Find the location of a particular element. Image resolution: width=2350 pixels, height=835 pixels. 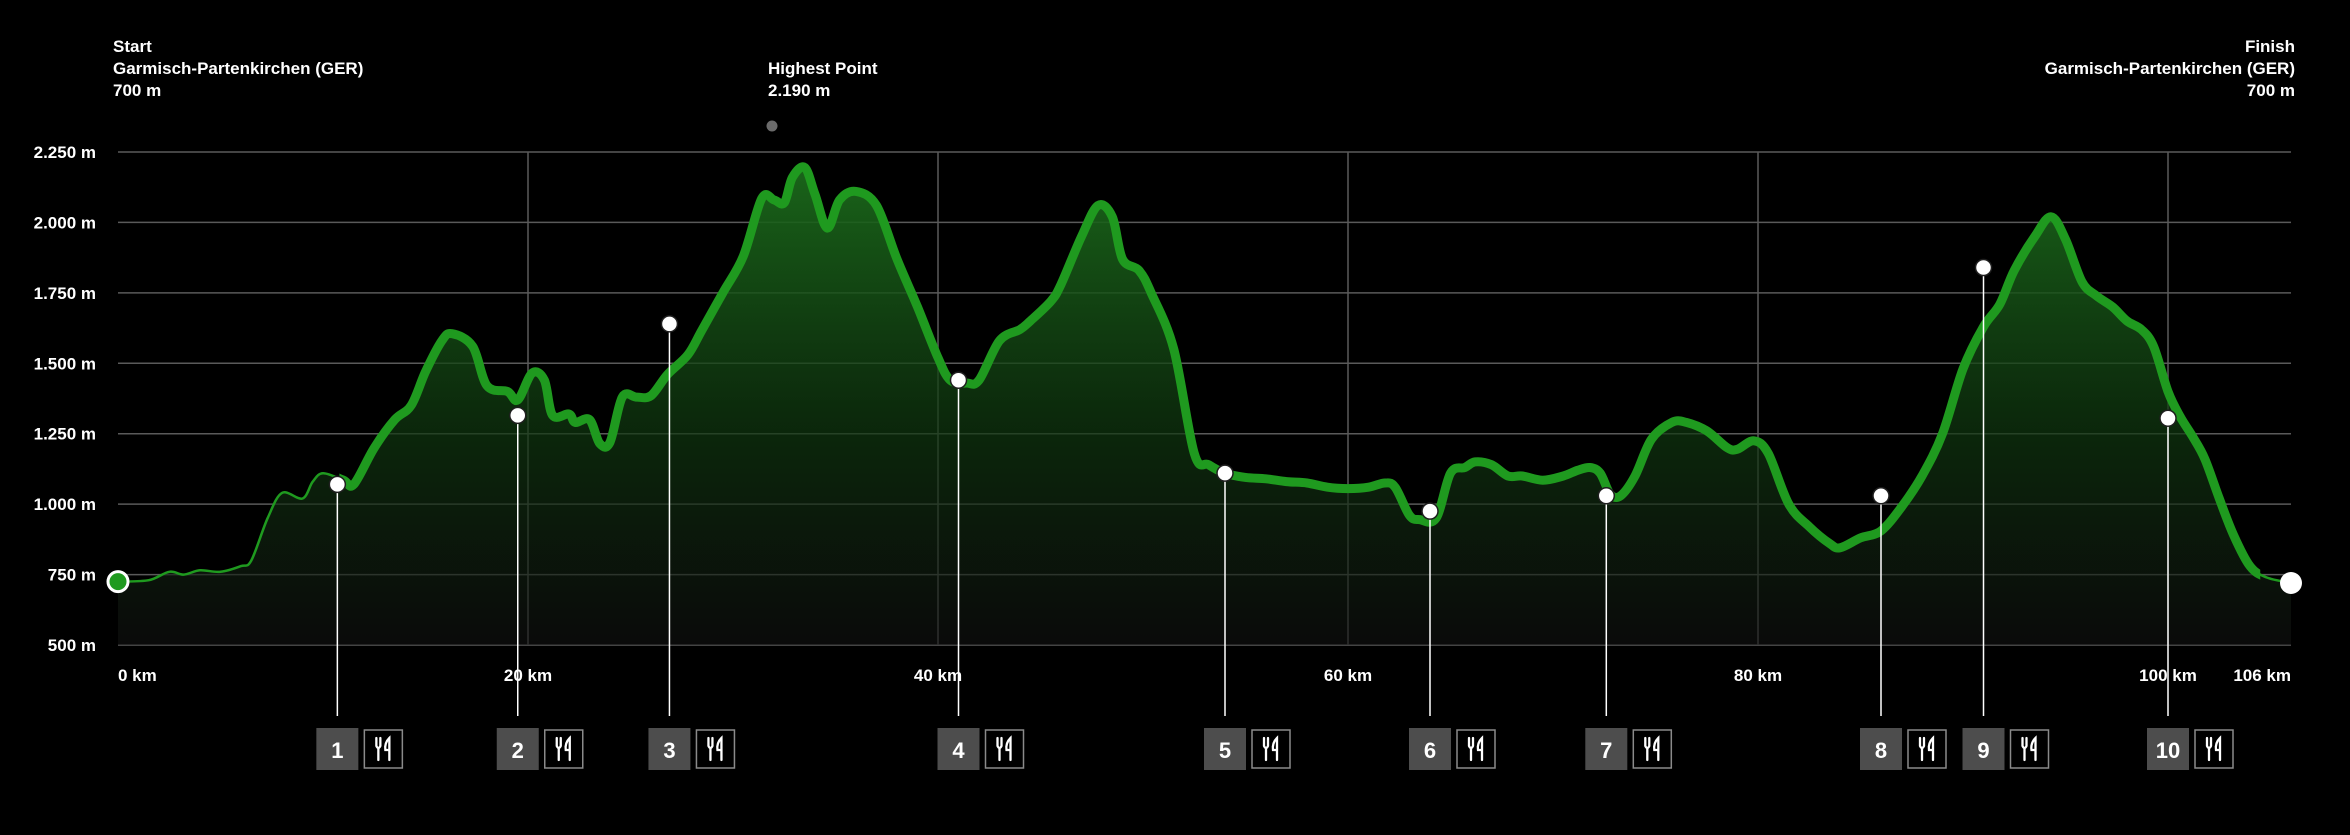

finish-place: Garmisch-Partenkirchen (GER) is located at coordinates (2169, 68).